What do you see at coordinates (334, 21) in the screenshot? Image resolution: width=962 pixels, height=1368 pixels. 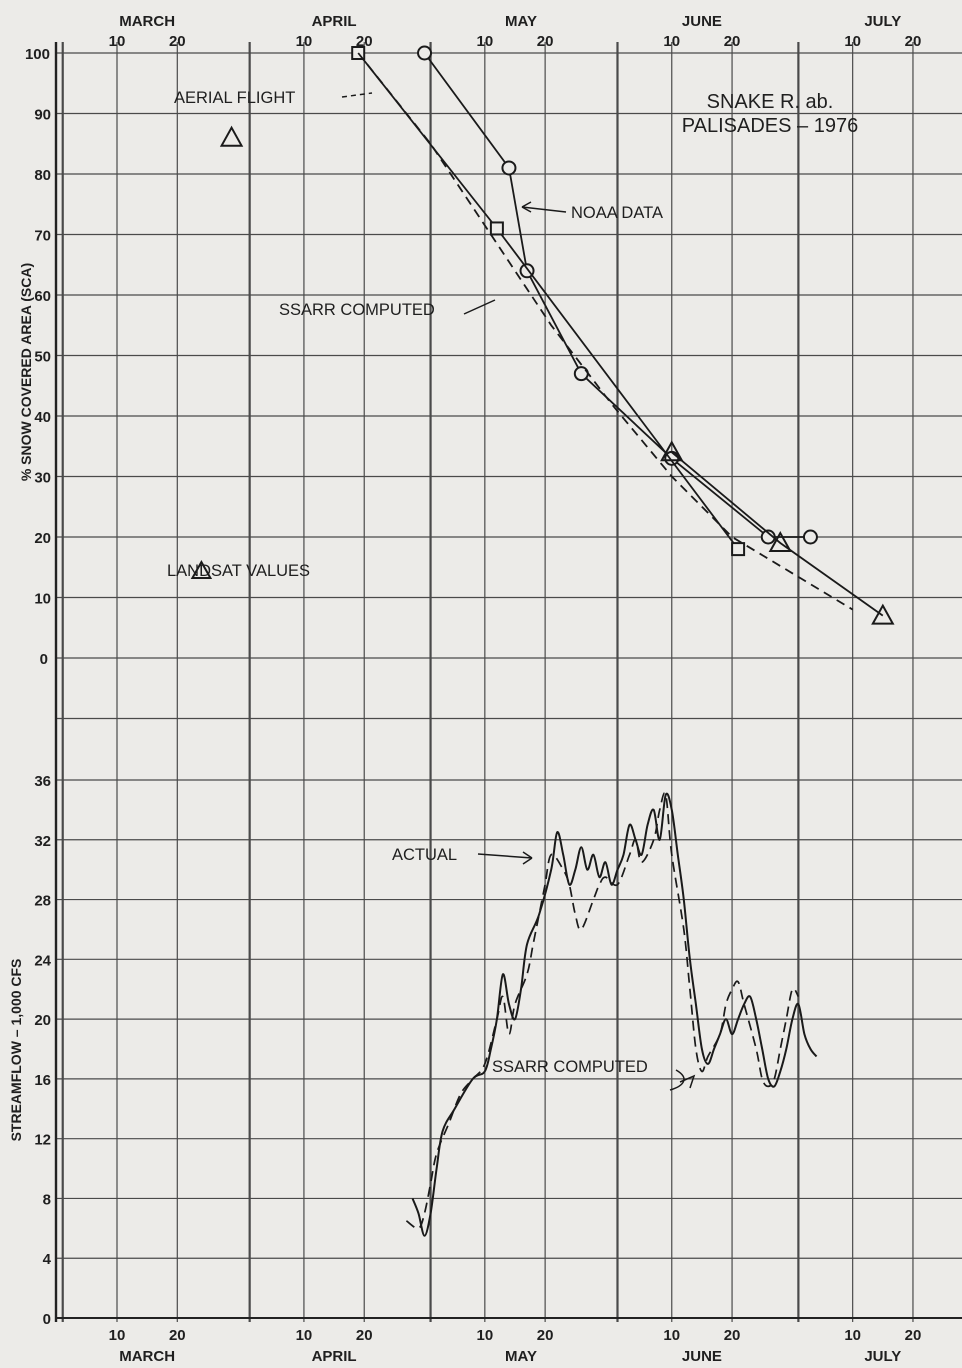 I see `month-label-top: APRIL` at bounding box center [334, 21].